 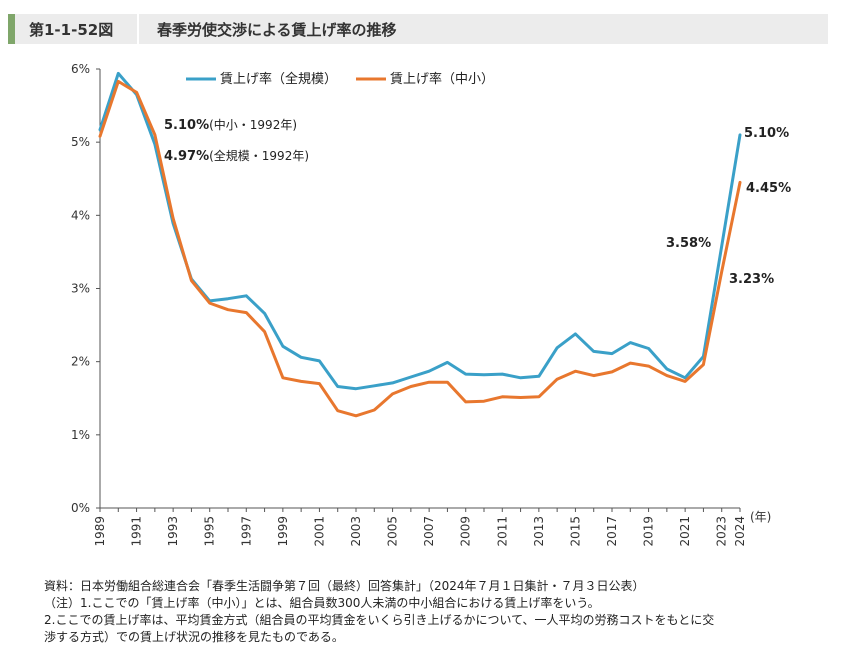 What do you see at coordinates (278, 79) in the screenshot?
I see `legend-label-1: 賃上げ率（全規模）` at bounding box center [278, 79].